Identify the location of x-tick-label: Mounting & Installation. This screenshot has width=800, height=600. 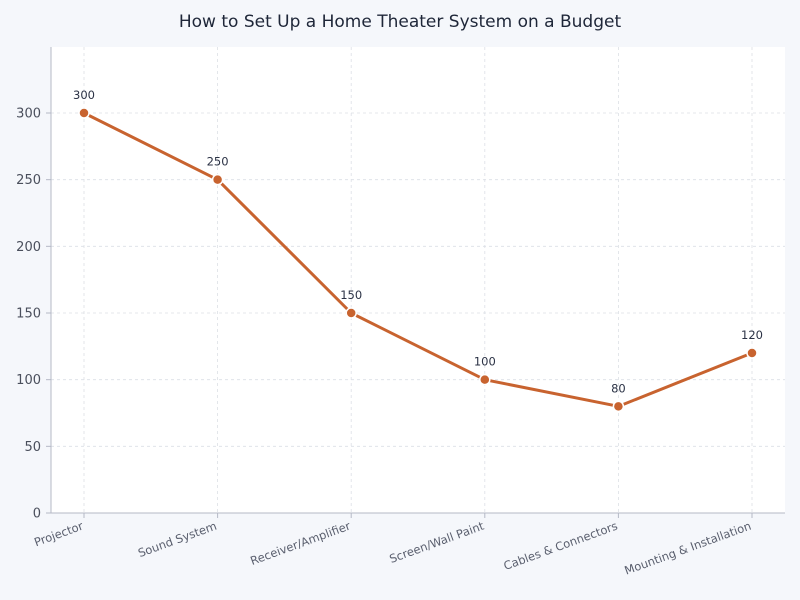
(687, 548).